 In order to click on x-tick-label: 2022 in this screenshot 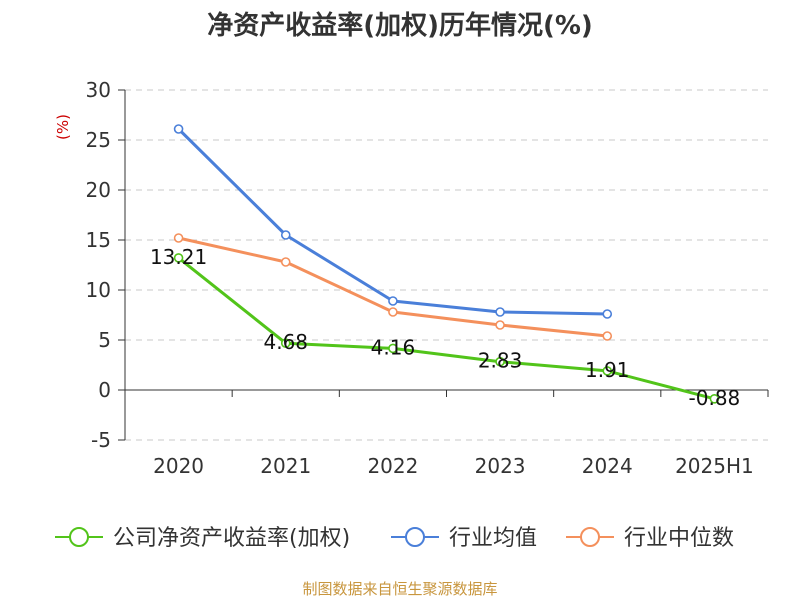, I will do `click(392, 466)`.